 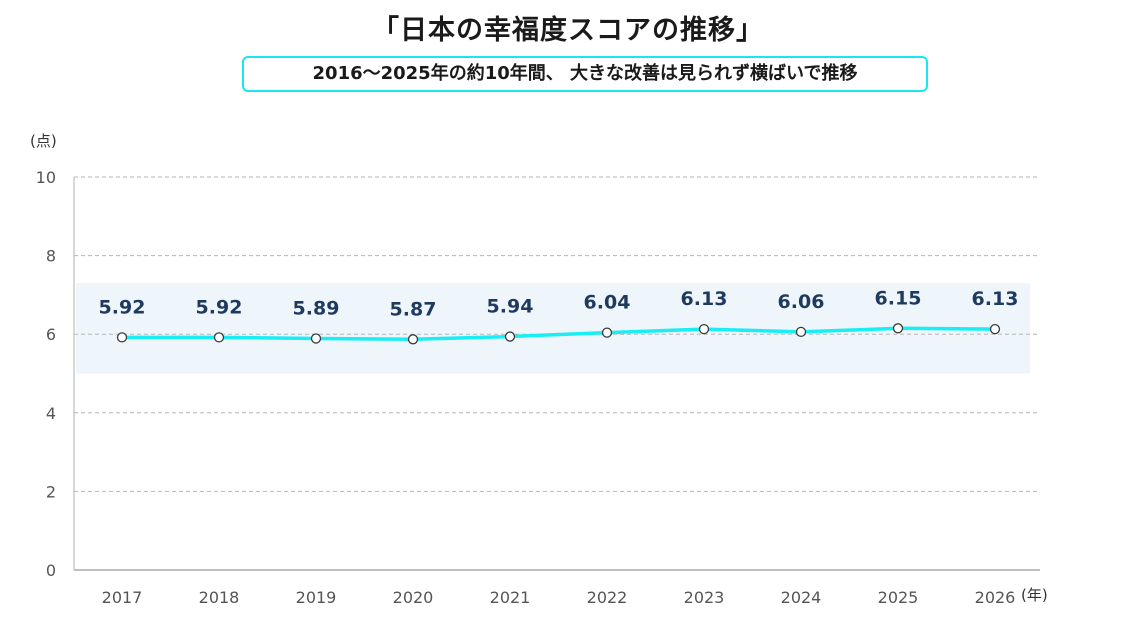 What do you see at coordinates (316, 597) in the screenshot?
I see `x-tick-label: 2019` at bounding box center [316, 597].